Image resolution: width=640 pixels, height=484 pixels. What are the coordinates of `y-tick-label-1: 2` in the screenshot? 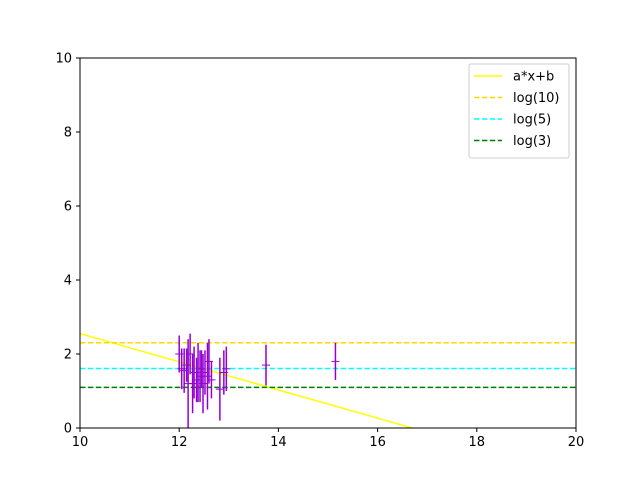 It's located at (68, 355).